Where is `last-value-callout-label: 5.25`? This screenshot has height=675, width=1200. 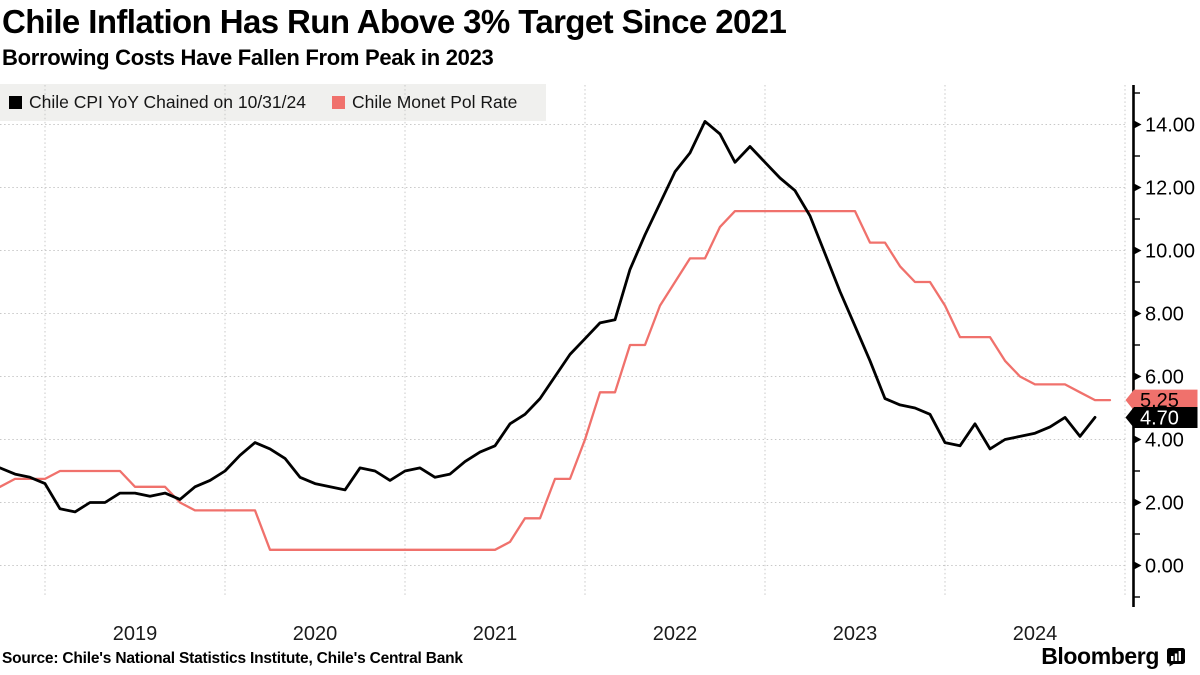
last-value-callout-label: 5.25 is located at coordinates (1159, 401).